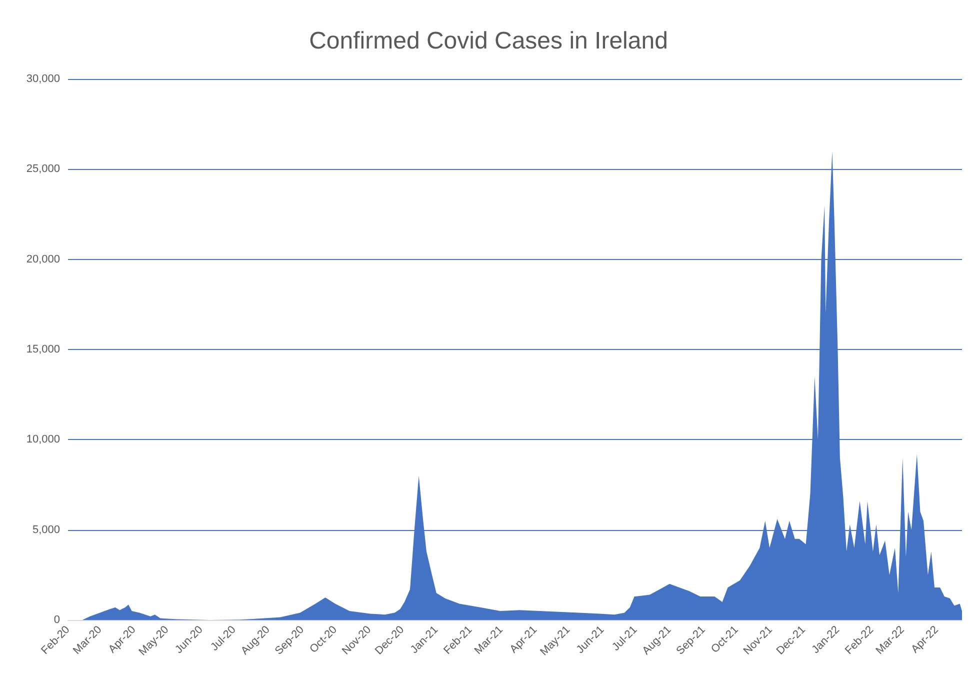 The image size is (977, 673). What do you see at coordinates (46, 530) in the screenshot?
I see `y-tick-label: 5,000` at bounding box center [46, 530].